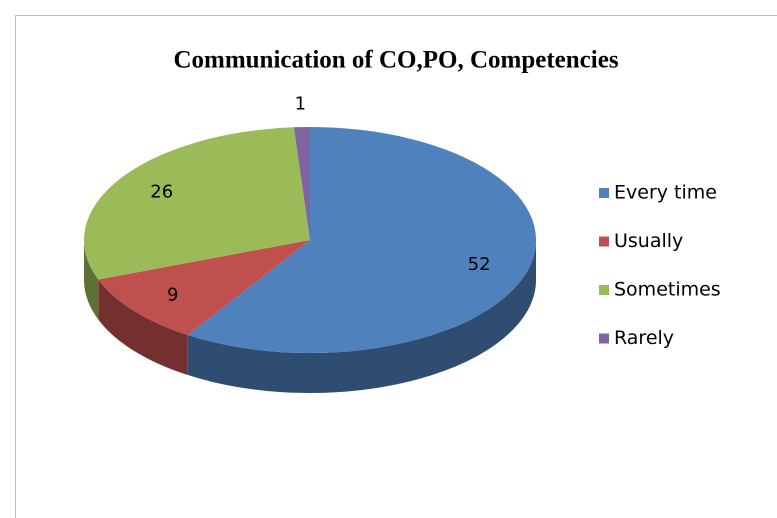  What do you see at coordinates (479, 264) in the screenshot?
I see `data-label: 52` at bounding box center [479, 264].